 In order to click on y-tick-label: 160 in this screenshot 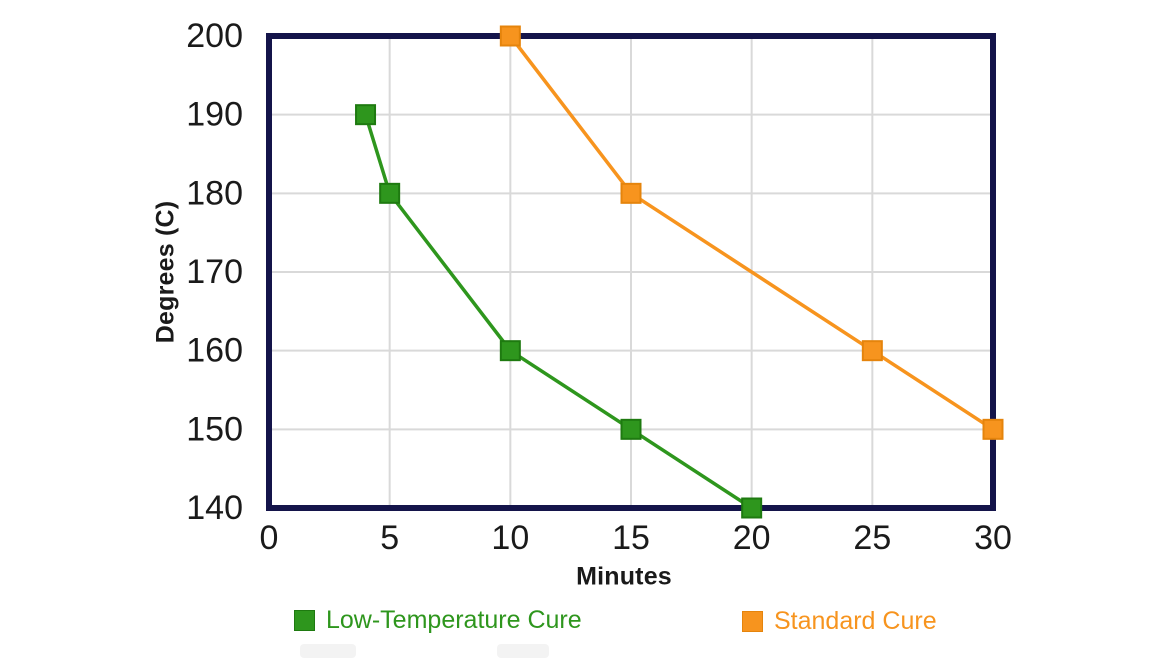, I will do `click(214, 351)`.